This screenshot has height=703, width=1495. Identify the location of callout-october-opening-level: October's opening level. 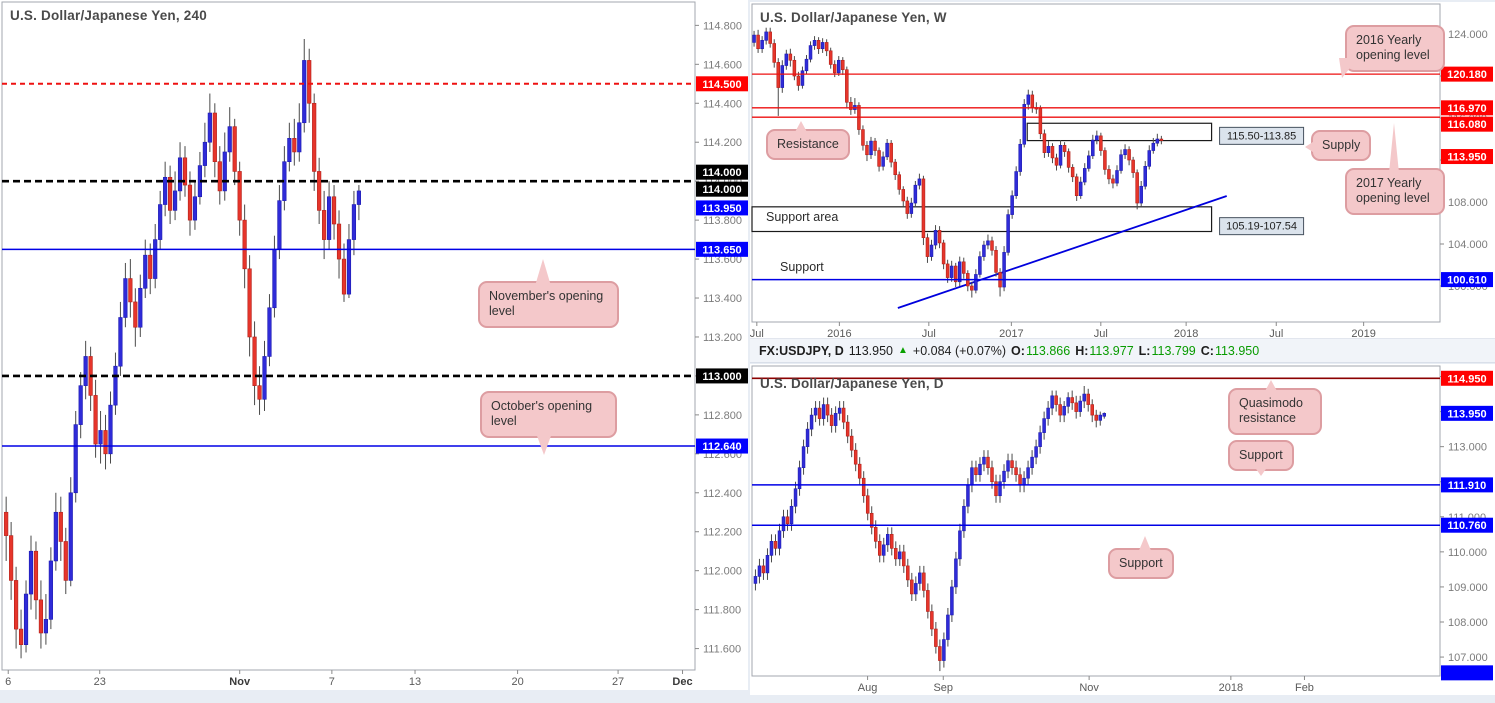
(548, 423).